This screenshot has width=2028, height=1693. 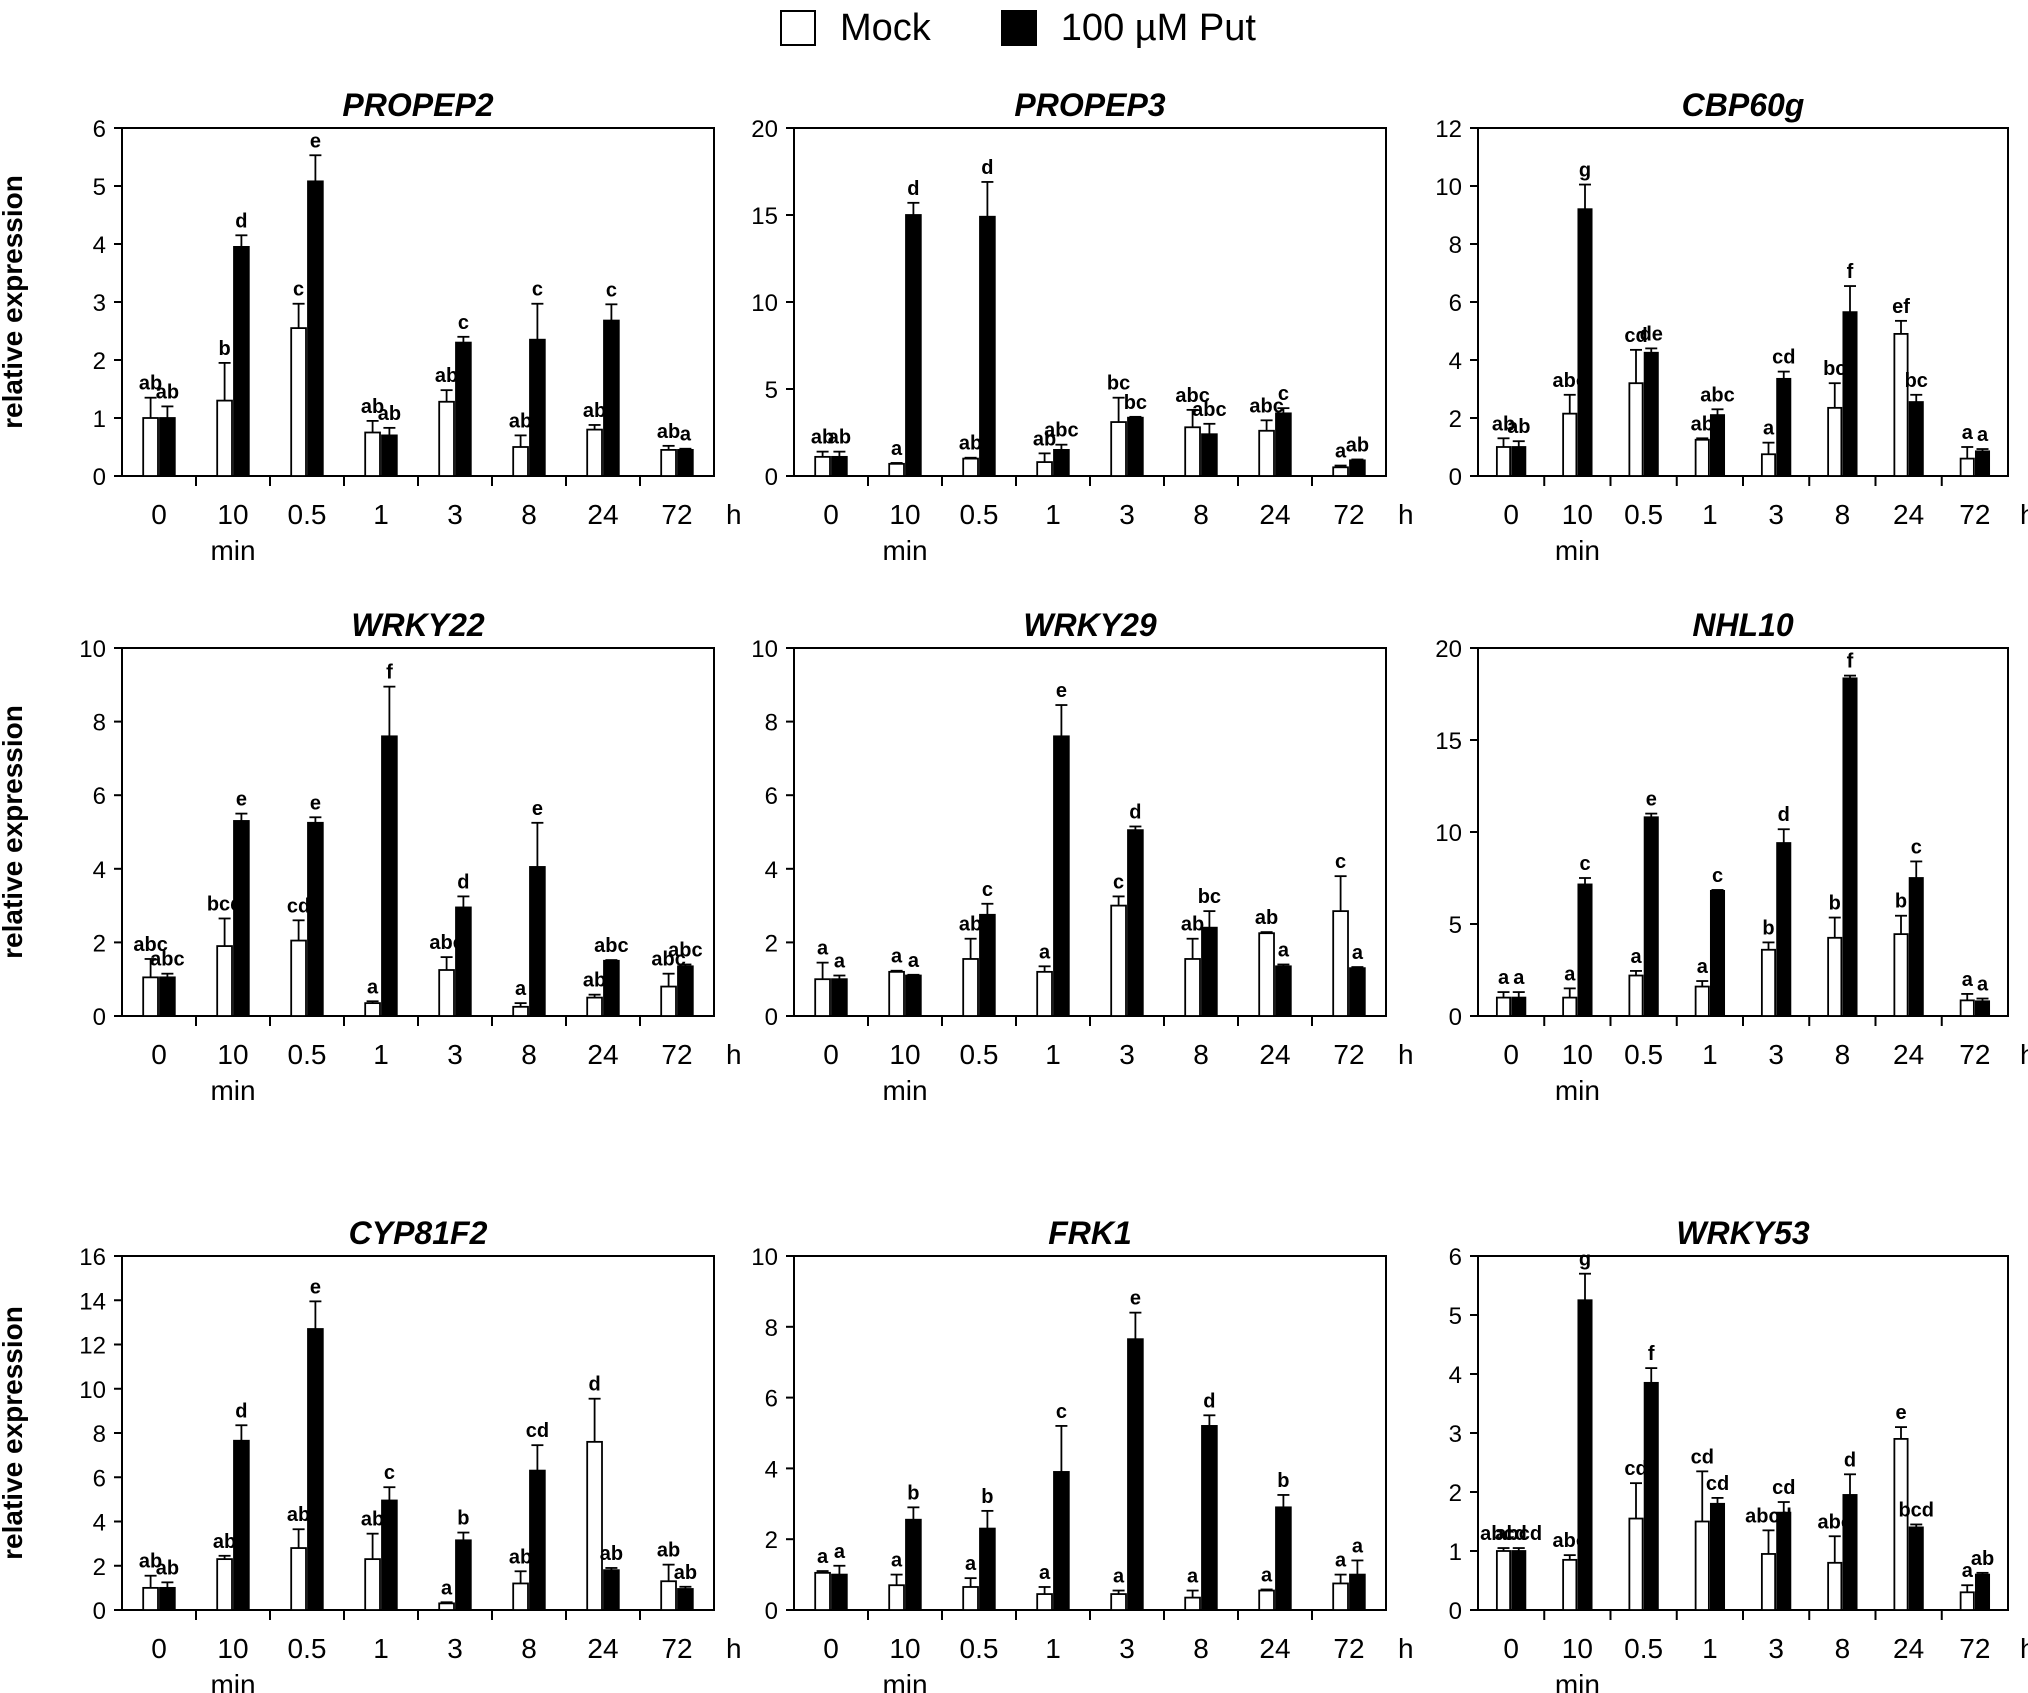 What do you see at coordinates (381, 1054) in the screenshot?
I see `x-tick-label: 1` at bounding box center [381, 1054].